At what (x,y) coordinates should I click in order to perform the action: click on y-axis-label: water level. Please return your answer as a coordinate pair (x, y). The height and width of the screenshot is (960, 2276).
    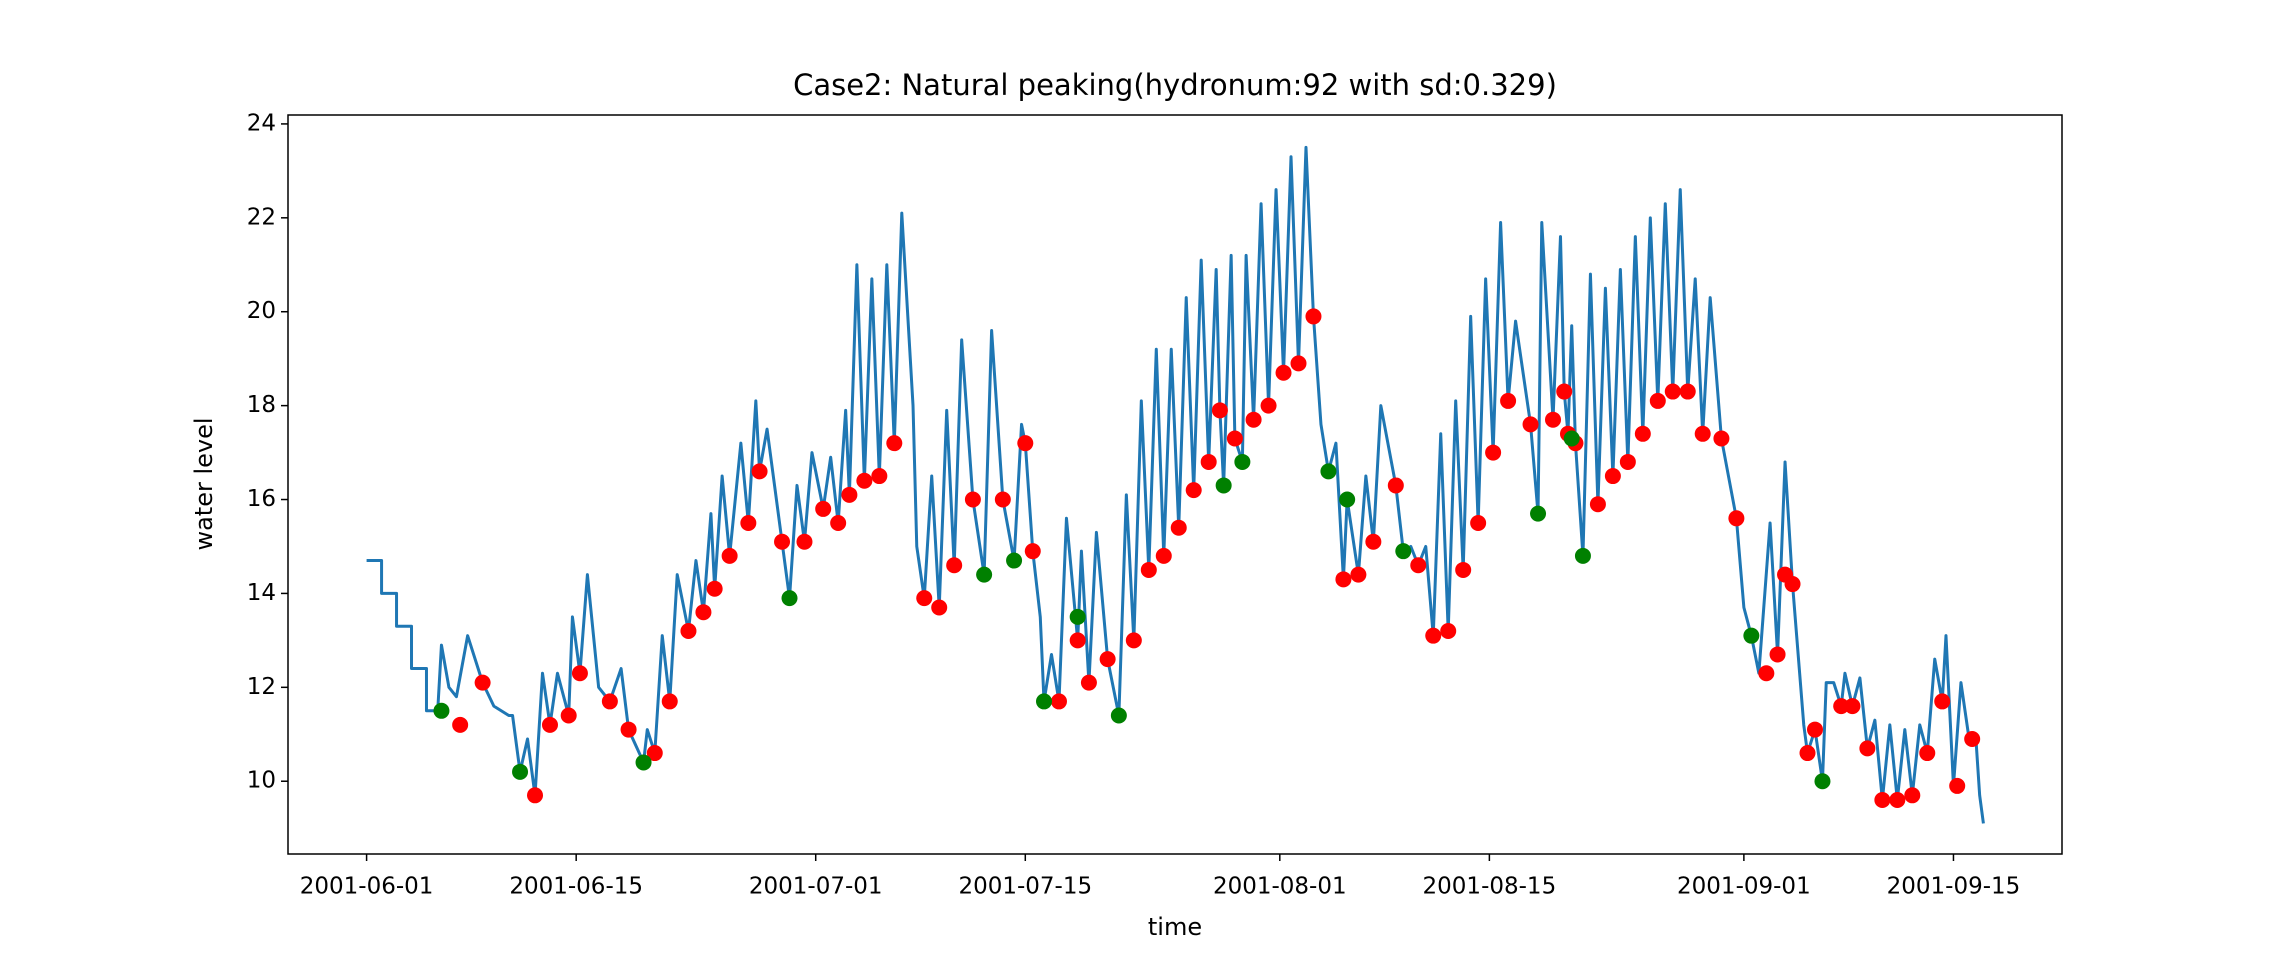
    Looking at the image, I should click on (204, 483).